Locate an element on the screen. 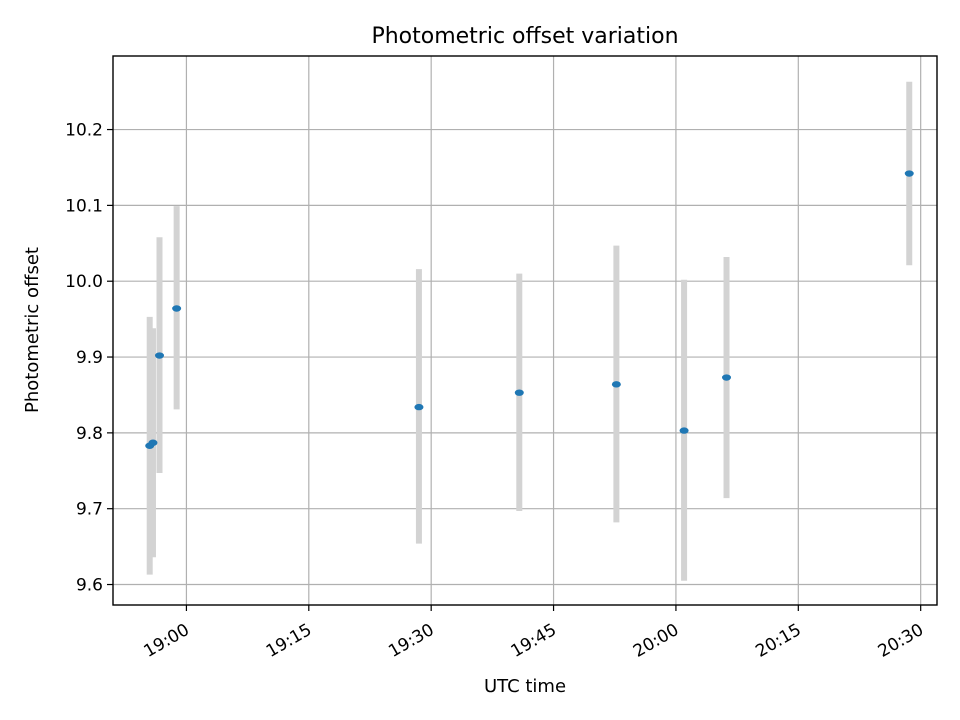  y-tick-label: 9.9 is located at coordinates (89, 358).